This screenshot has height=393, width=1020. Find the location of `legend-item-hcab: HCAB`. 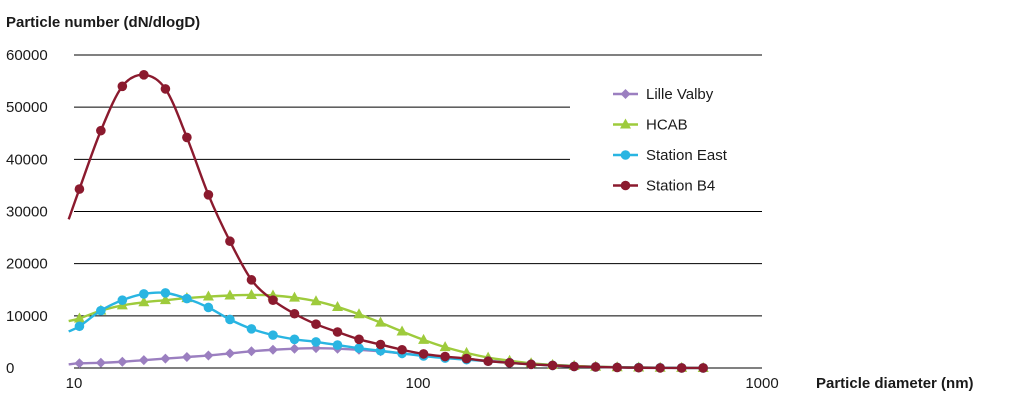

legend-item-hcab: HCAB is located at coordinates (650, 125).